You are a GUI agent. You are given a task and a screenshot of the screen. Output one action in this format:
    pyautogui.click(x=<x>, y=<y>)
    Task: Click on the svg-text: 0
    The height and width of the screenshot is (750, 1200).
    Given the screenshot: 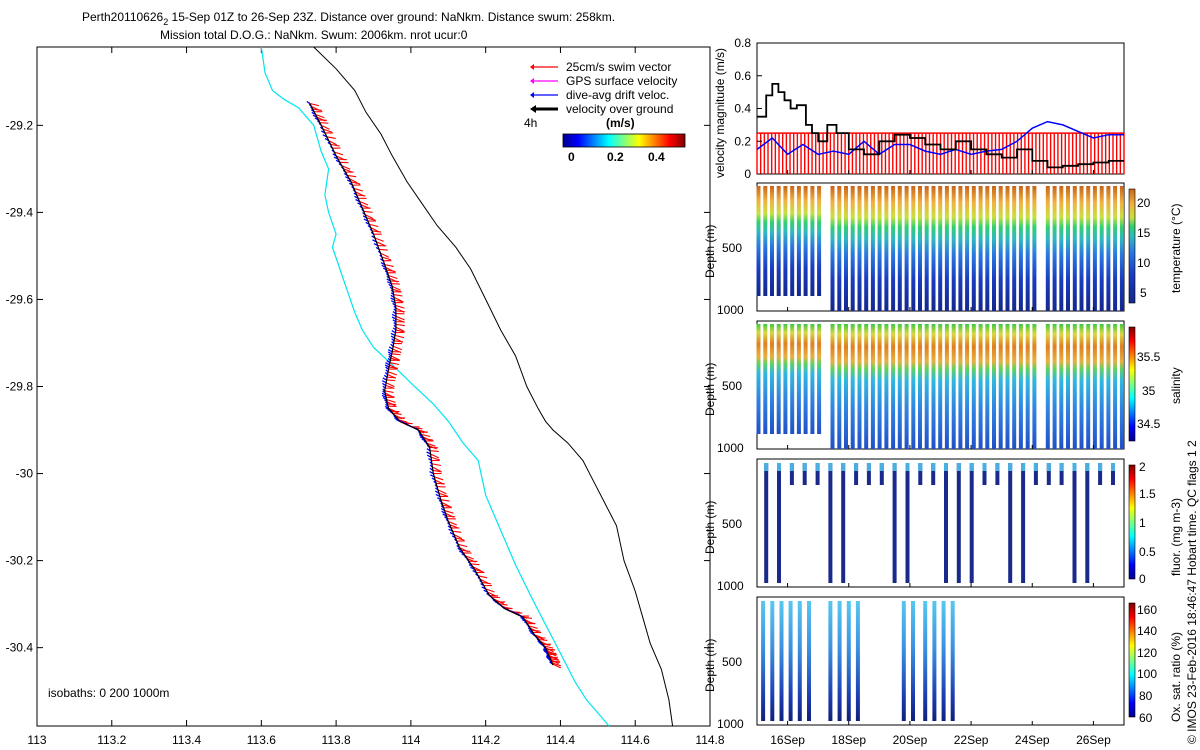 What is the action you would take?
    pyautogui.click(x=1142, y=579)
    